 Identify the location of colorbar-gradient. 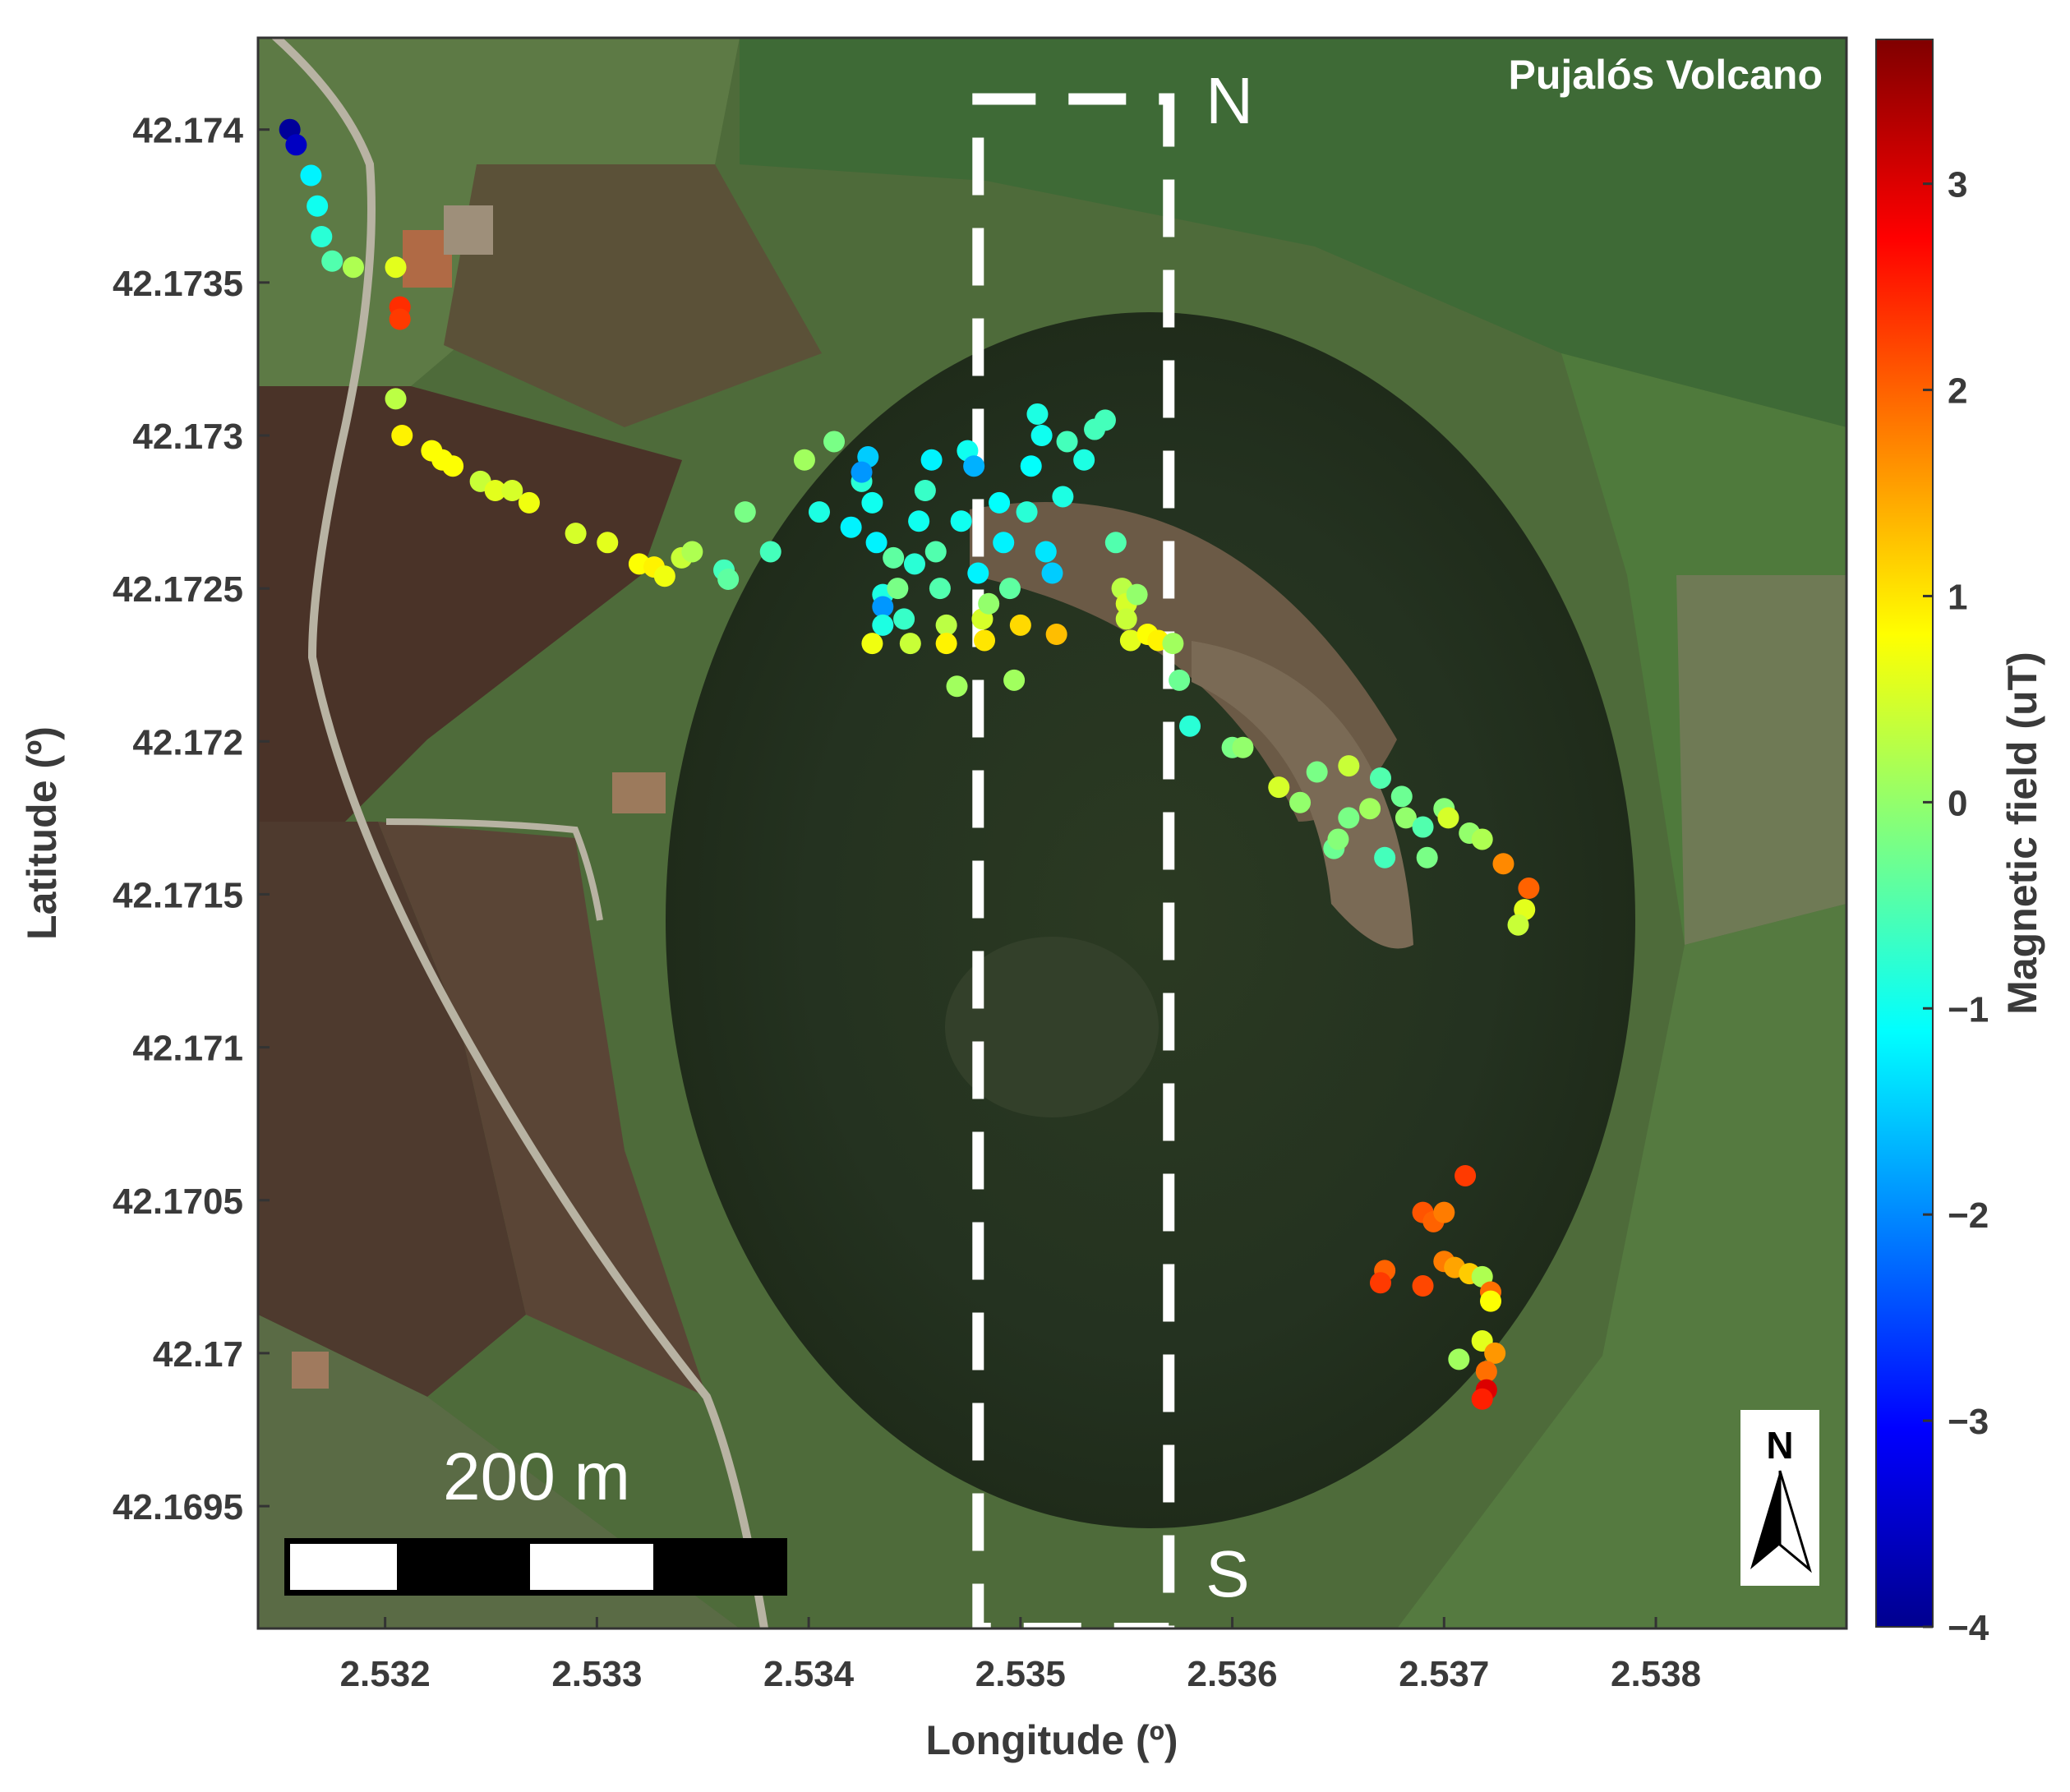
(1904, 833).